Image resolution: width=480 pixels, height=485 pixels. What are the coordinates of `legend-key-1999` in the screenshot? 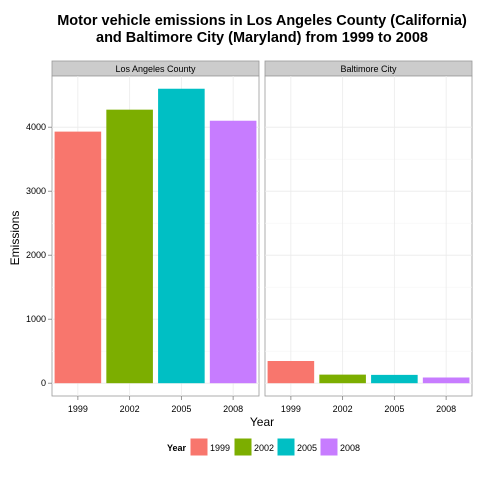 It's located at (199, 447).